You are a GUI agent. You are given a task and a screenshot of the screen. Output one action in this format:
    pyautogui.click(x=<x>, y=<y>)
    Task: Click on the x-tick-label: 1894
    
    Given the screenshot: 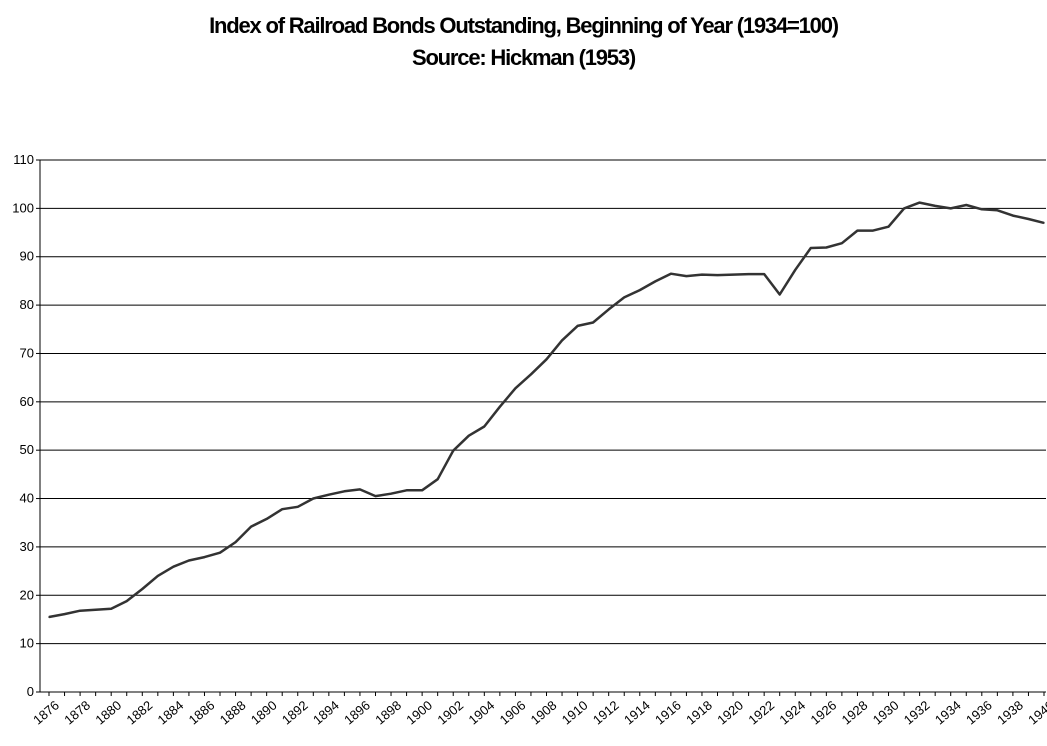 What is the action you would take?
    pyautogui.click(x=326, y=713)
    